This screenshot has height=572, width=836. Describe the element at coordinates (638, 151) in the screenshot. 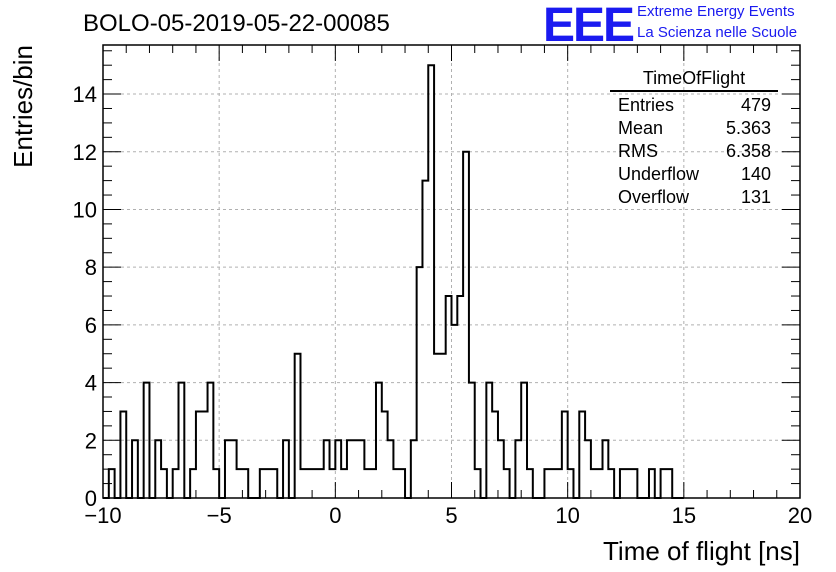

I see `stats-label: RMS` at that location.